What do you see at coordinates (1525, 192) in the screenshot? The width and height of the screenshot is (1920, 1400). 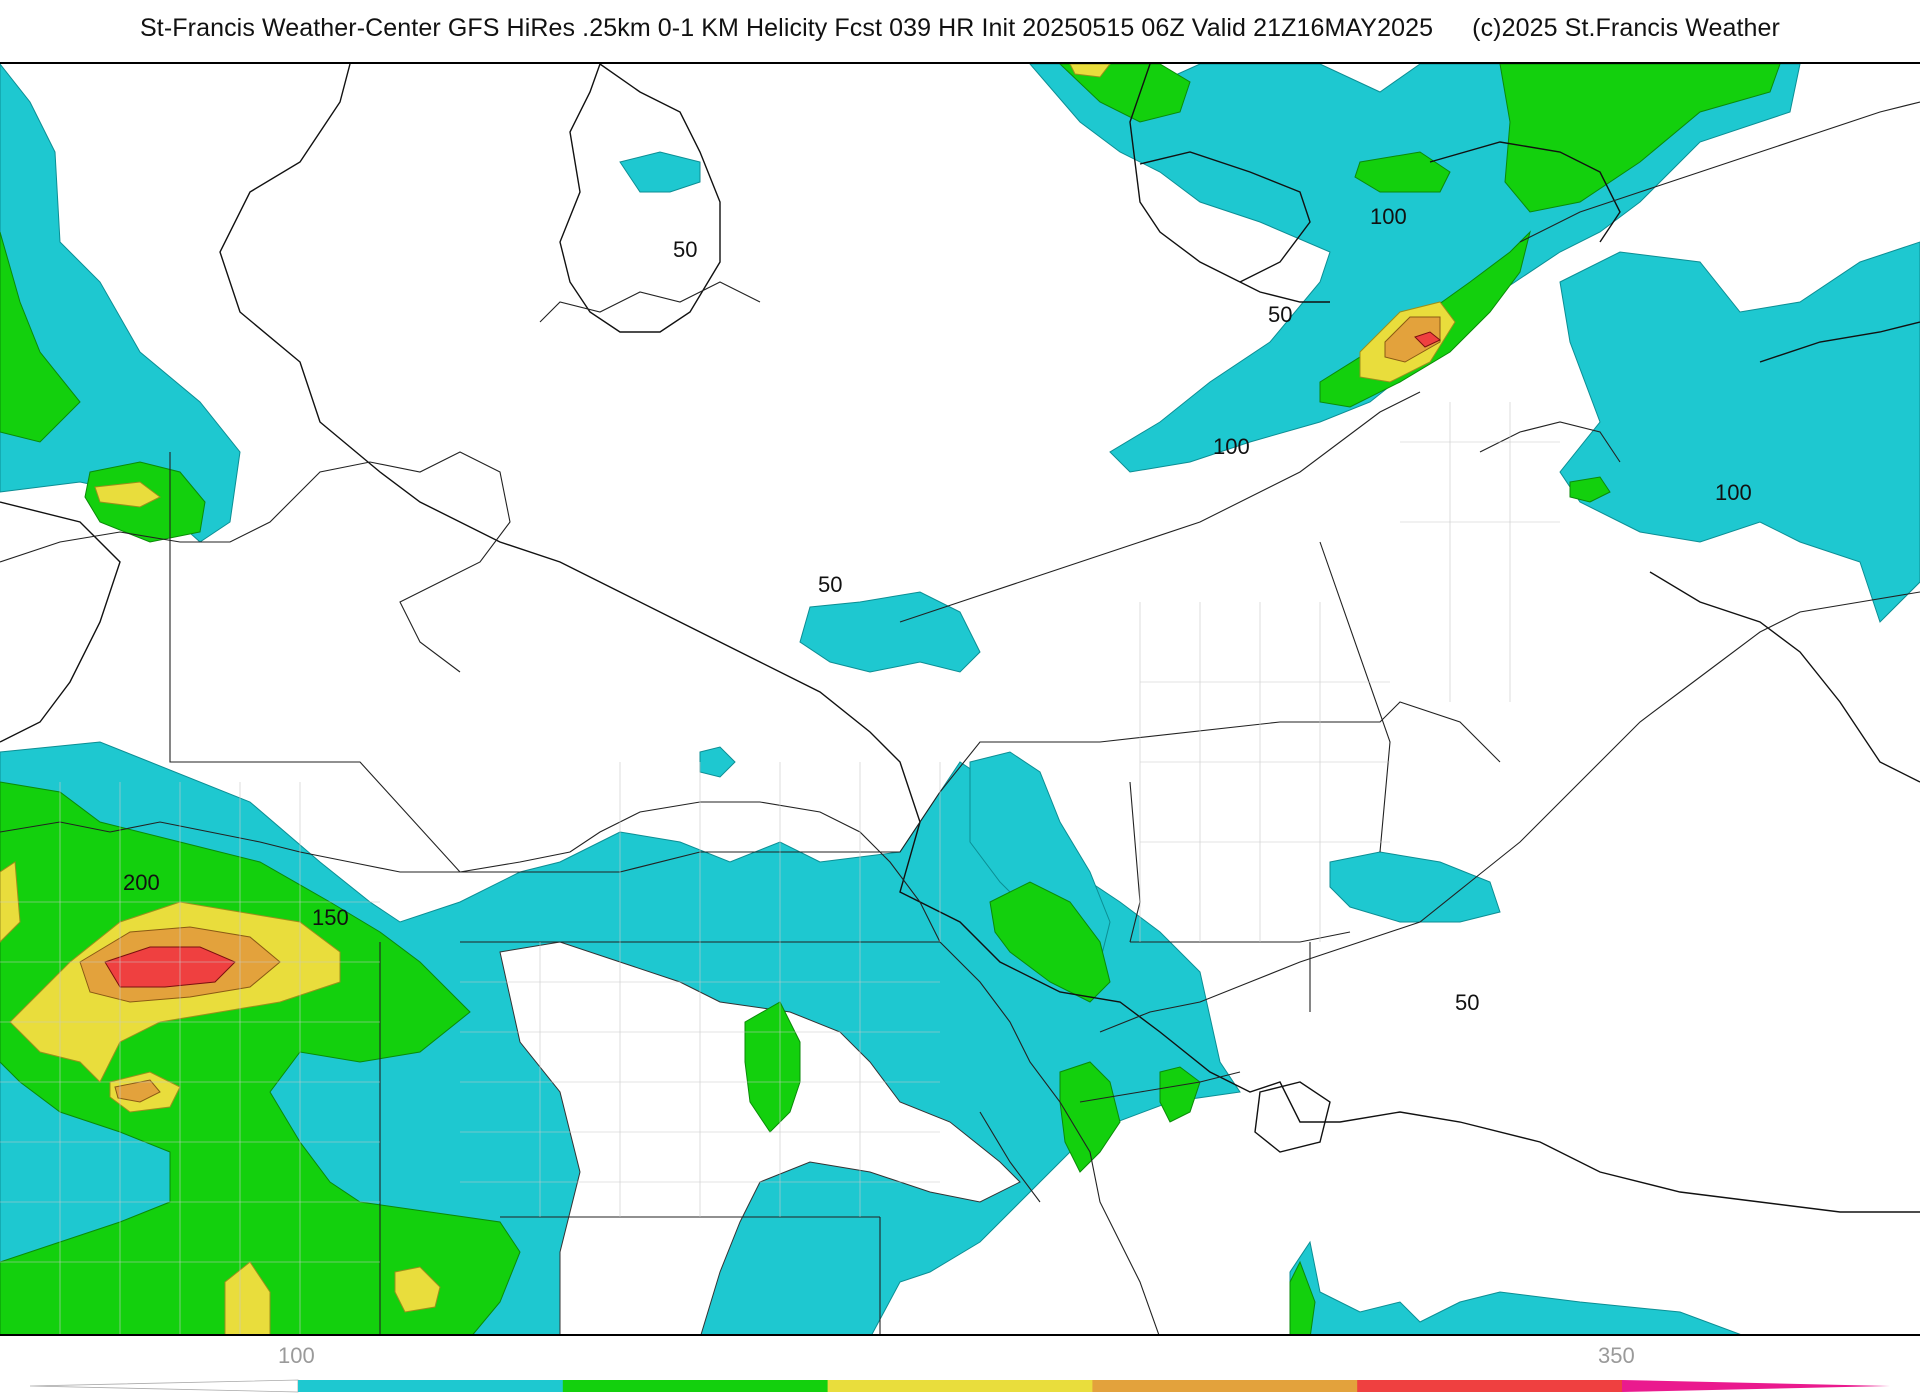 I see `contour-50-ne` at bounding box center [1525, 192].